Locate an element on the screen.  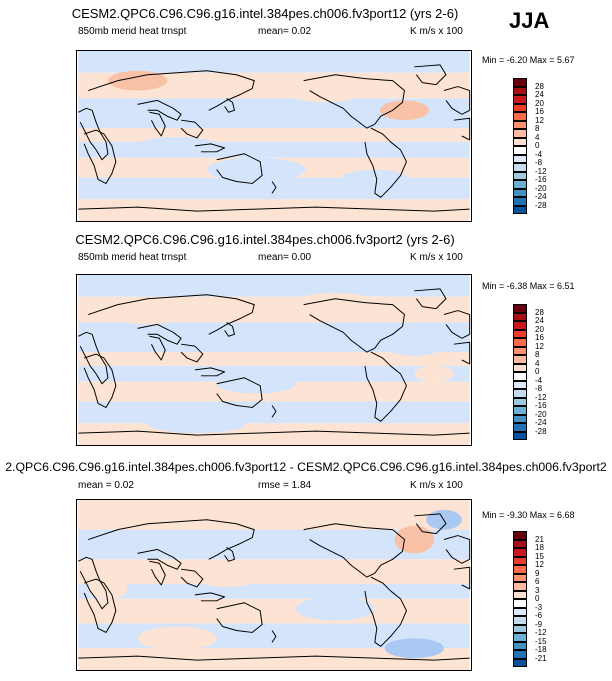
colorbar-tick-label: 4 is located at coordinates (537, 137).